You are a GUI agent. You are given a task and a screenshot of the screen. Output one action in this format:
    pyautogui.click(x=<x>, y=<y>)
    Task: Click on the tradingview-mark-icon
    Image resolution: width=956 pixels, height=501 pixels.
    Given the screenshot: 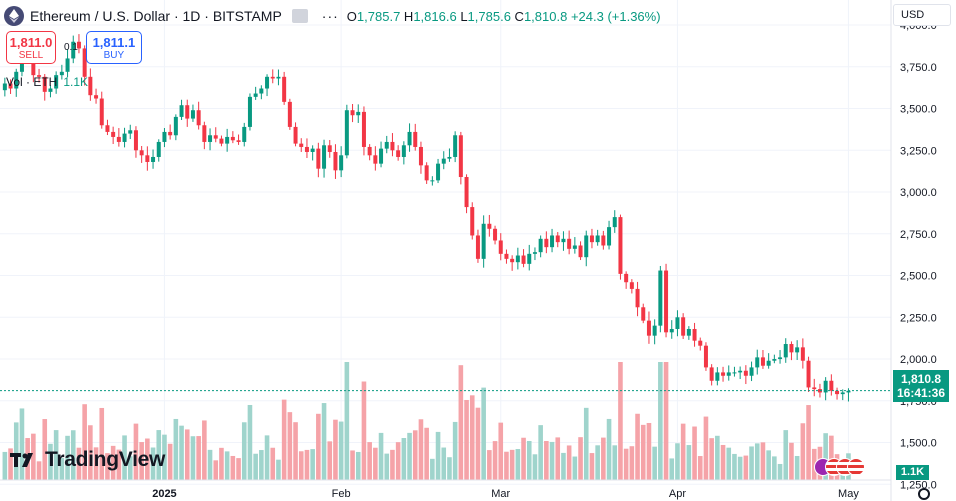 What is the action you would take?
    pyautogui.click(x=21, y=460)
    